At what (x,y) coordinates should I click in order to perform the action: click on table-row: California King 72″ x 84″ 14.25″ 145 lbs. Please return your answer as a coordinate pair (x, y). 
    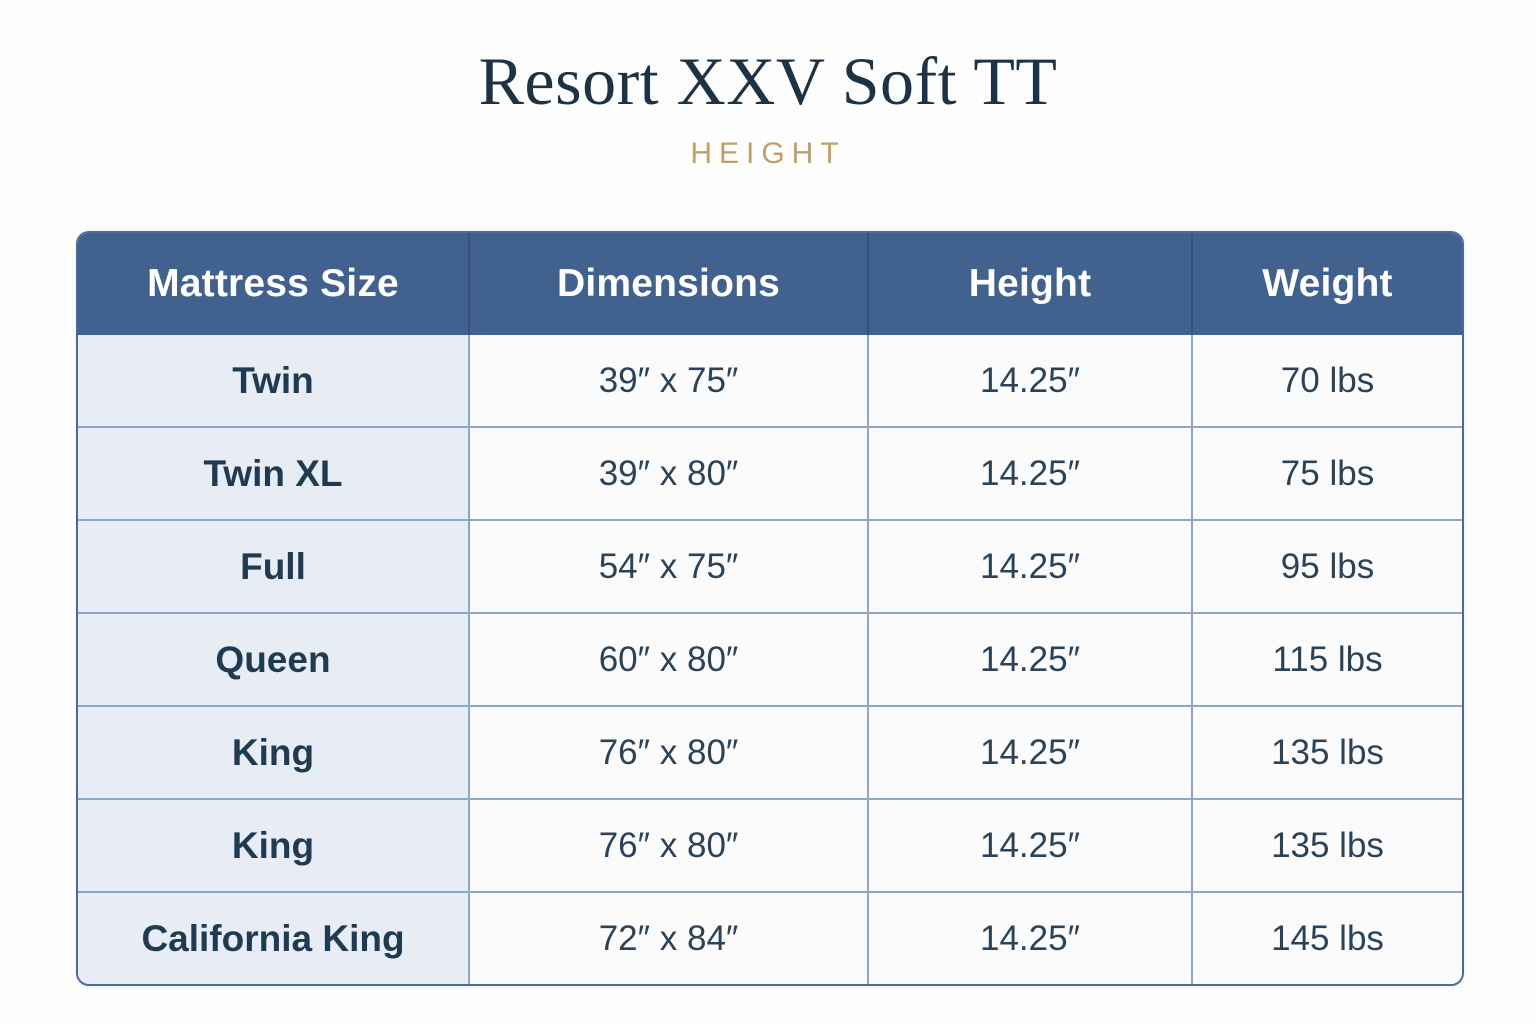
    Looking at the image, I should click on (770, 937).